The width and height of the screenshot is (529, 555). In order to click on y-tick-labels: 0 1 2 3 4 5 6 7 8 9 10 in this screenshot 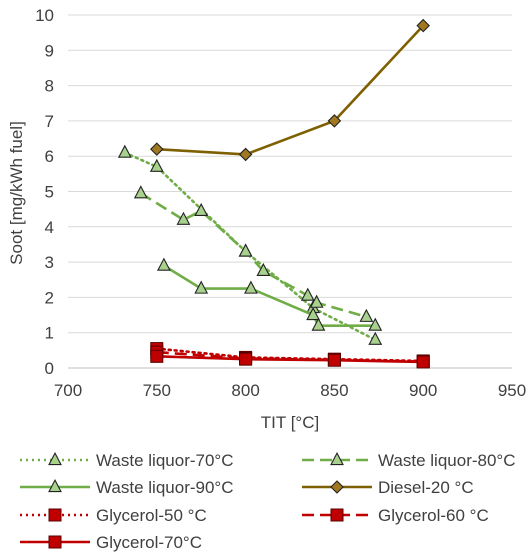, I will do `click(44, 192)`.